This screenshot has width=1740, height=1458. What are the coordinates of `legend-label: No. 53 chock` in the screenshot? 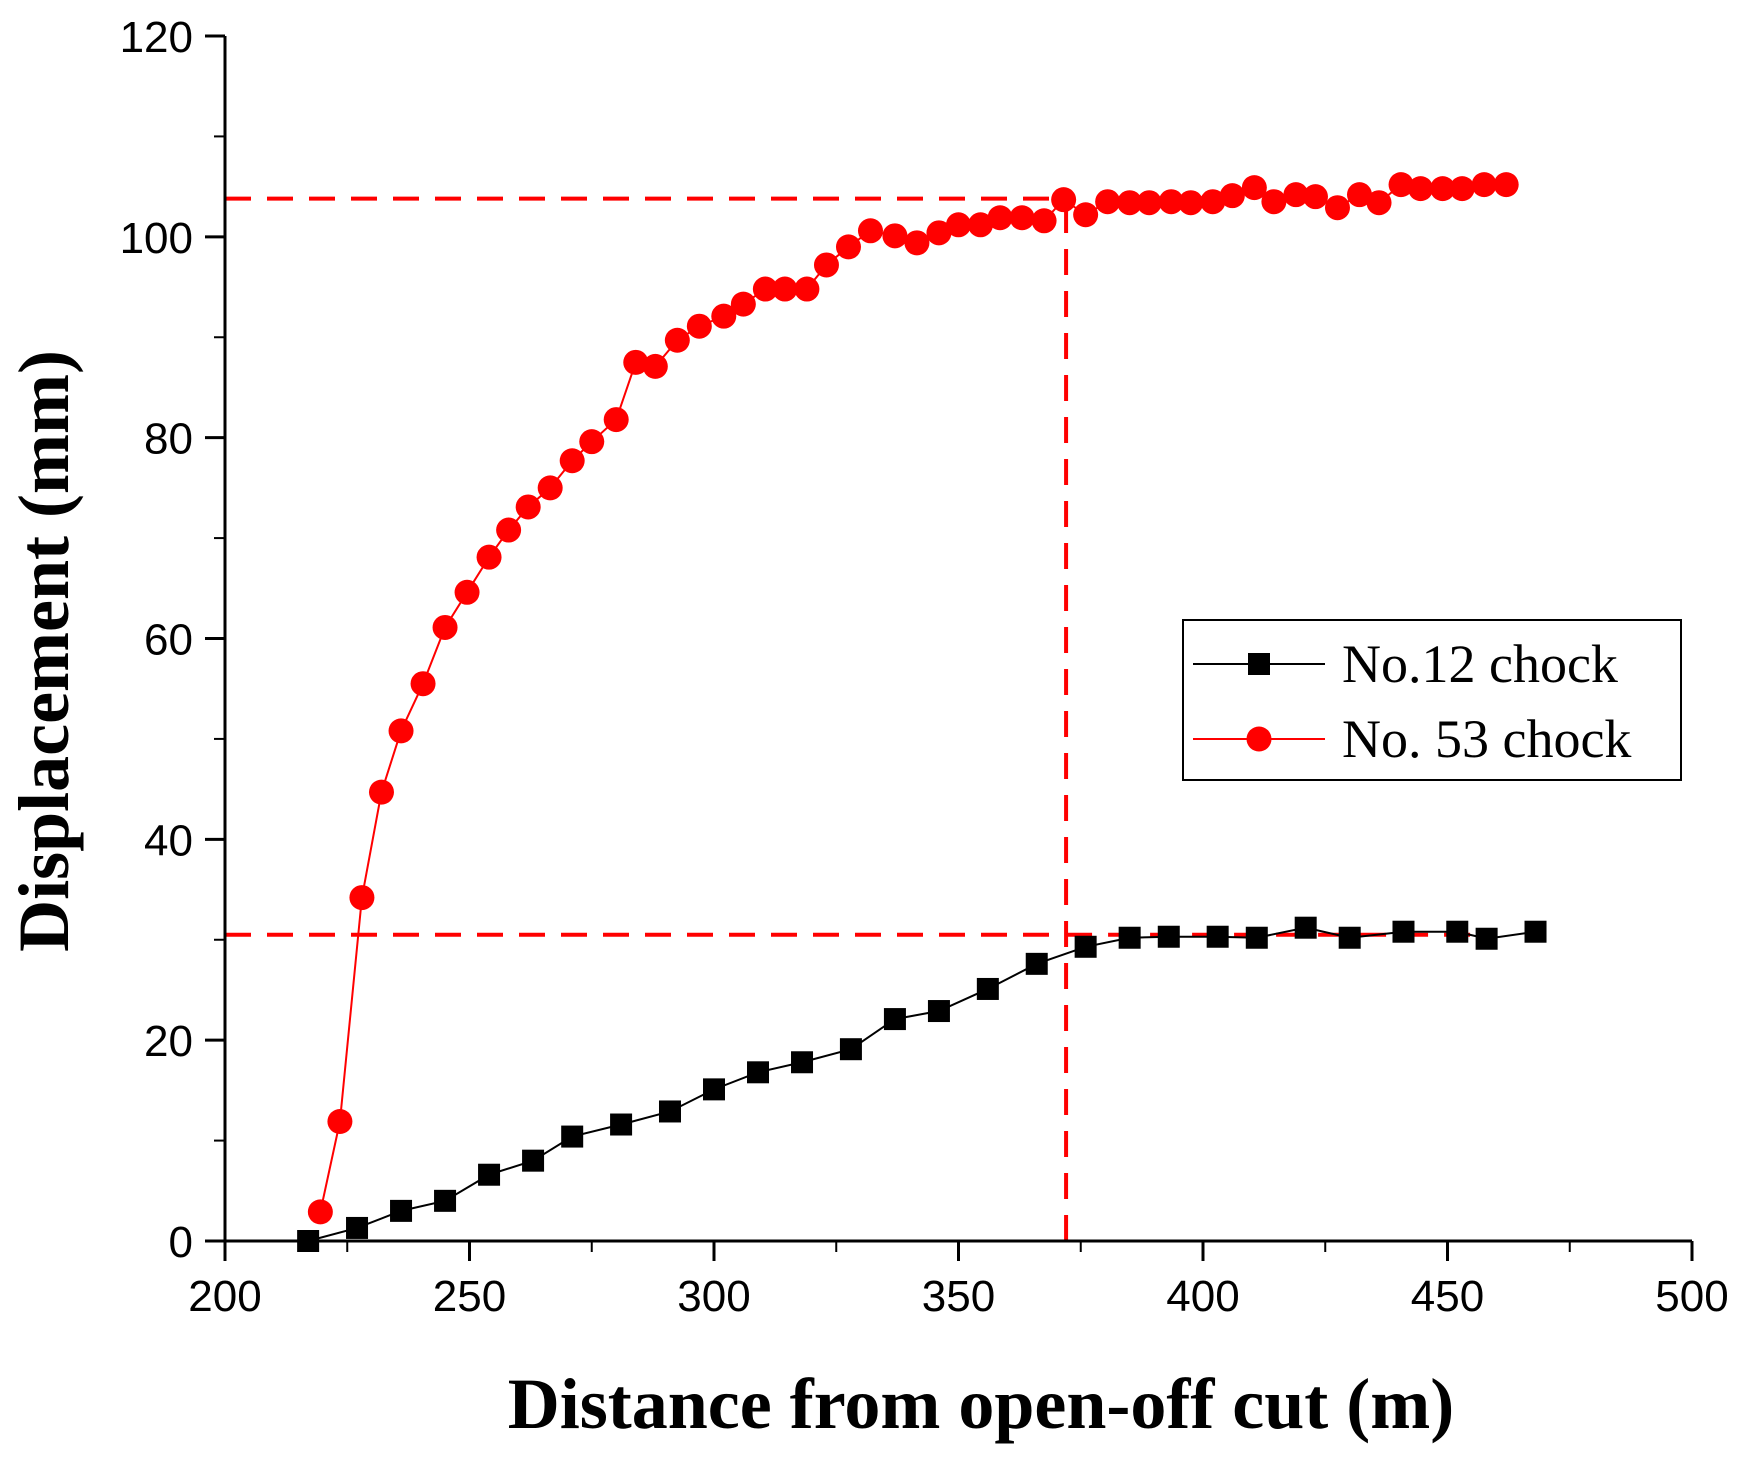 It's located at (1486, 739).